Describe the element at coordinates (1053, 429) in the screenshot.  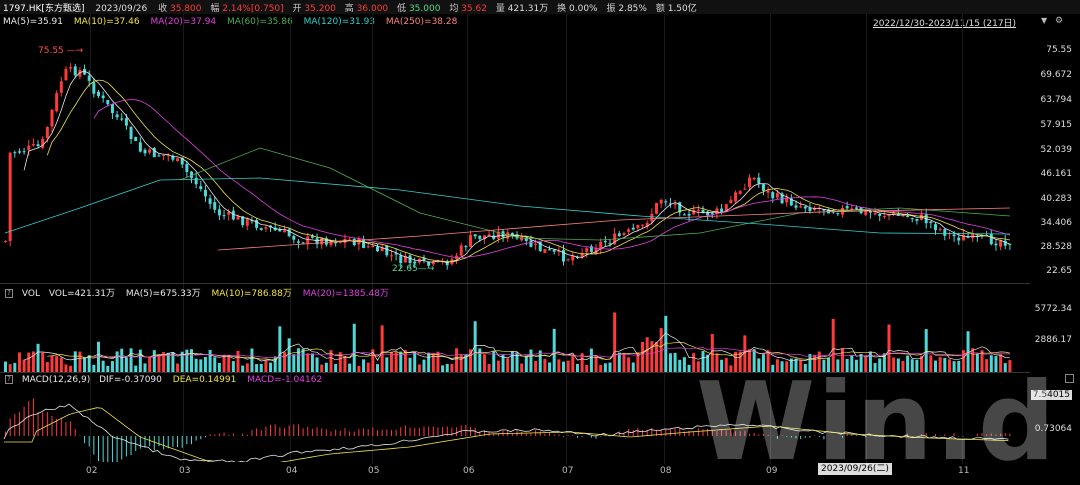
I see `macd-tick: 0.73064` at that location.